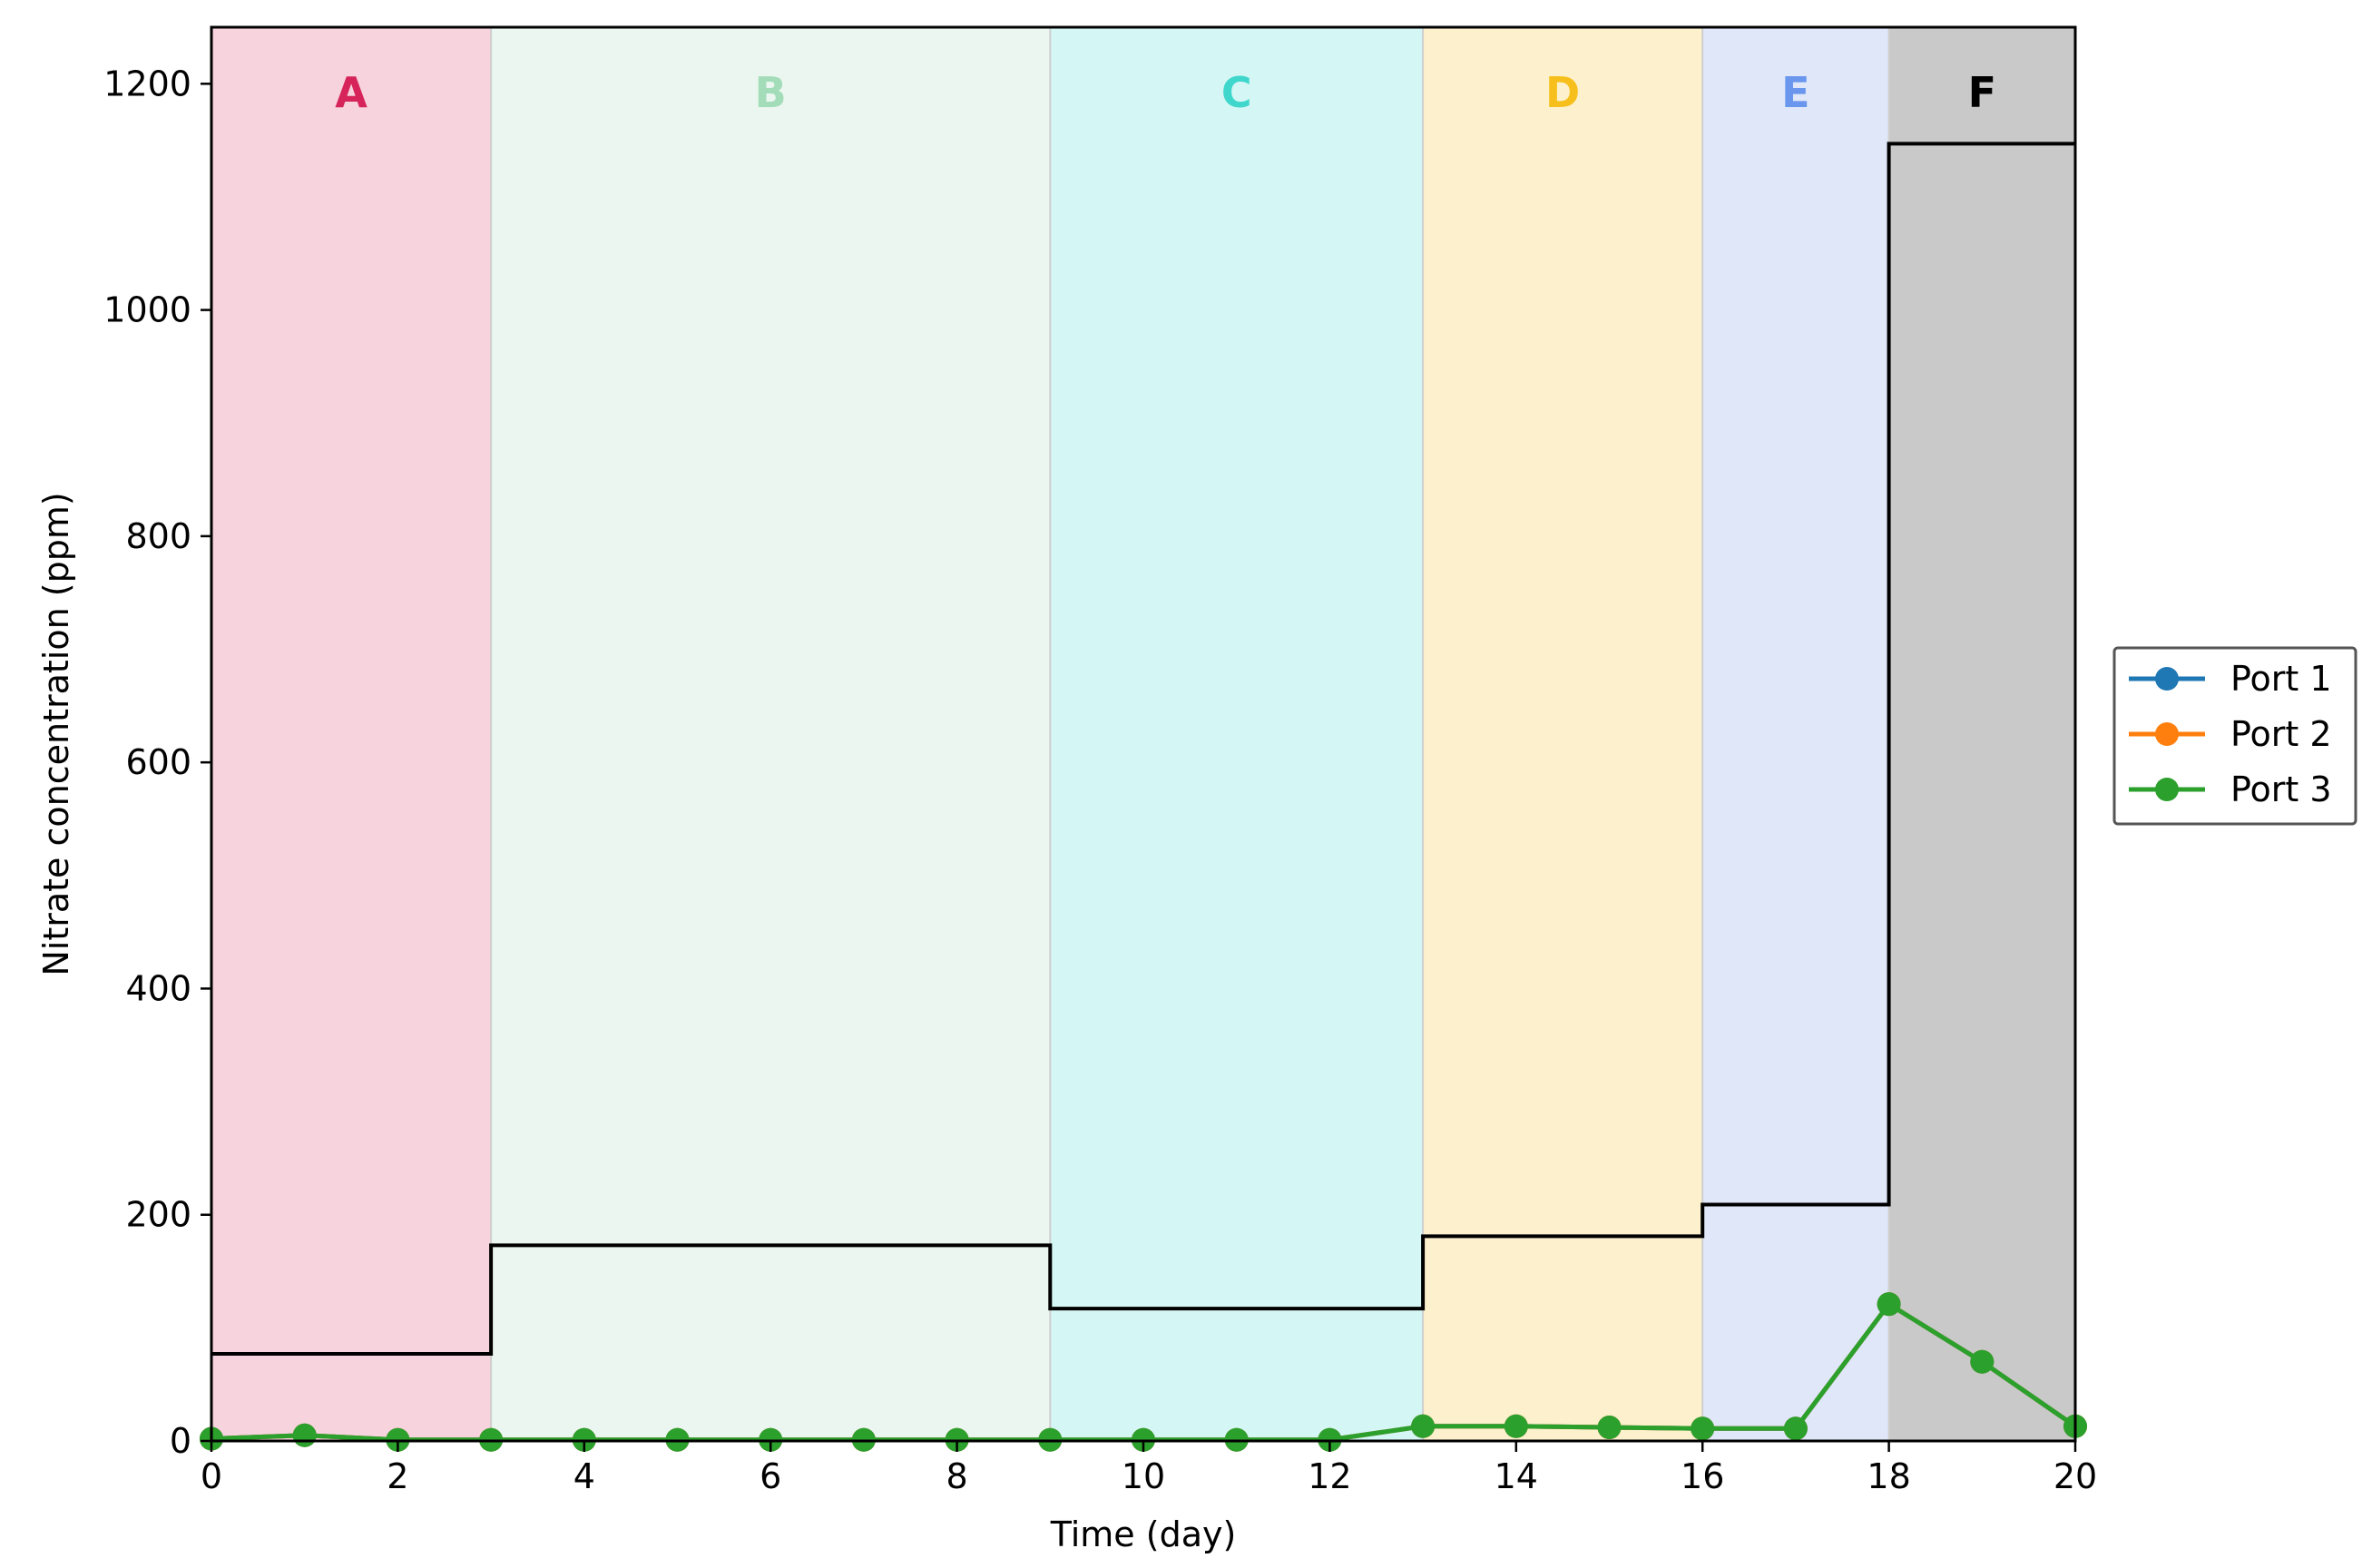  What do you see at coordinates (1237, 92) in the screenshot?
I see `phase-label-c: C` at bounding box center [1237, 92].